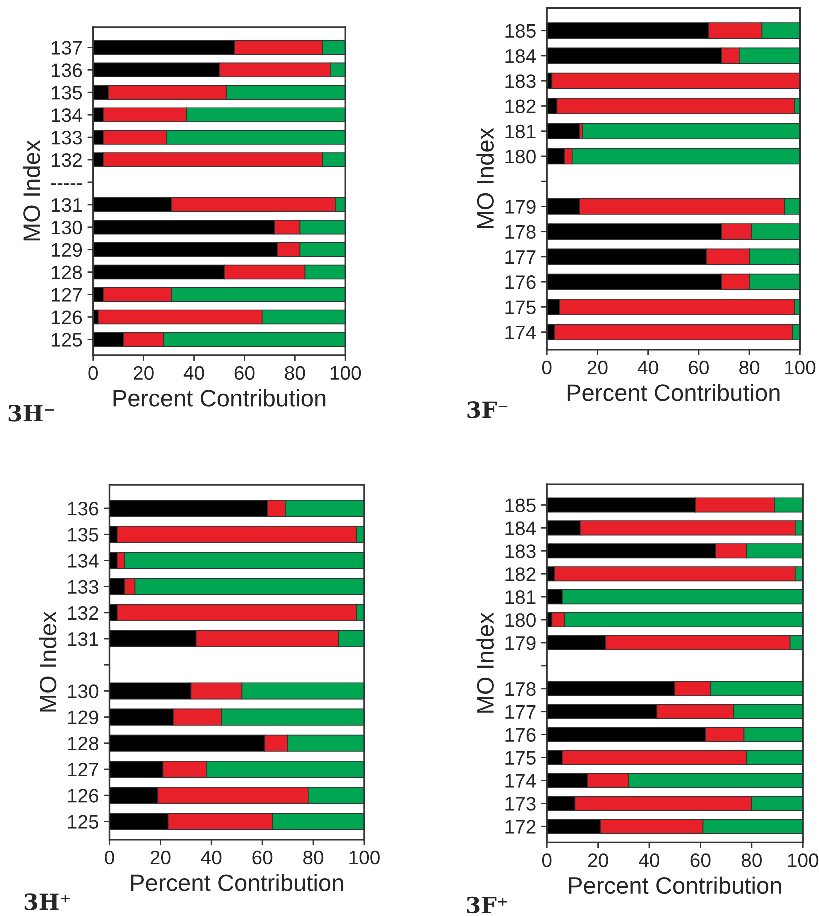 Image resolution: width=819 pixels, height=916 pixels. What do you see at coordinates (67, 48) in the screenshot?
I see `y-tick-label: 137` at bounding box center [67, 48].